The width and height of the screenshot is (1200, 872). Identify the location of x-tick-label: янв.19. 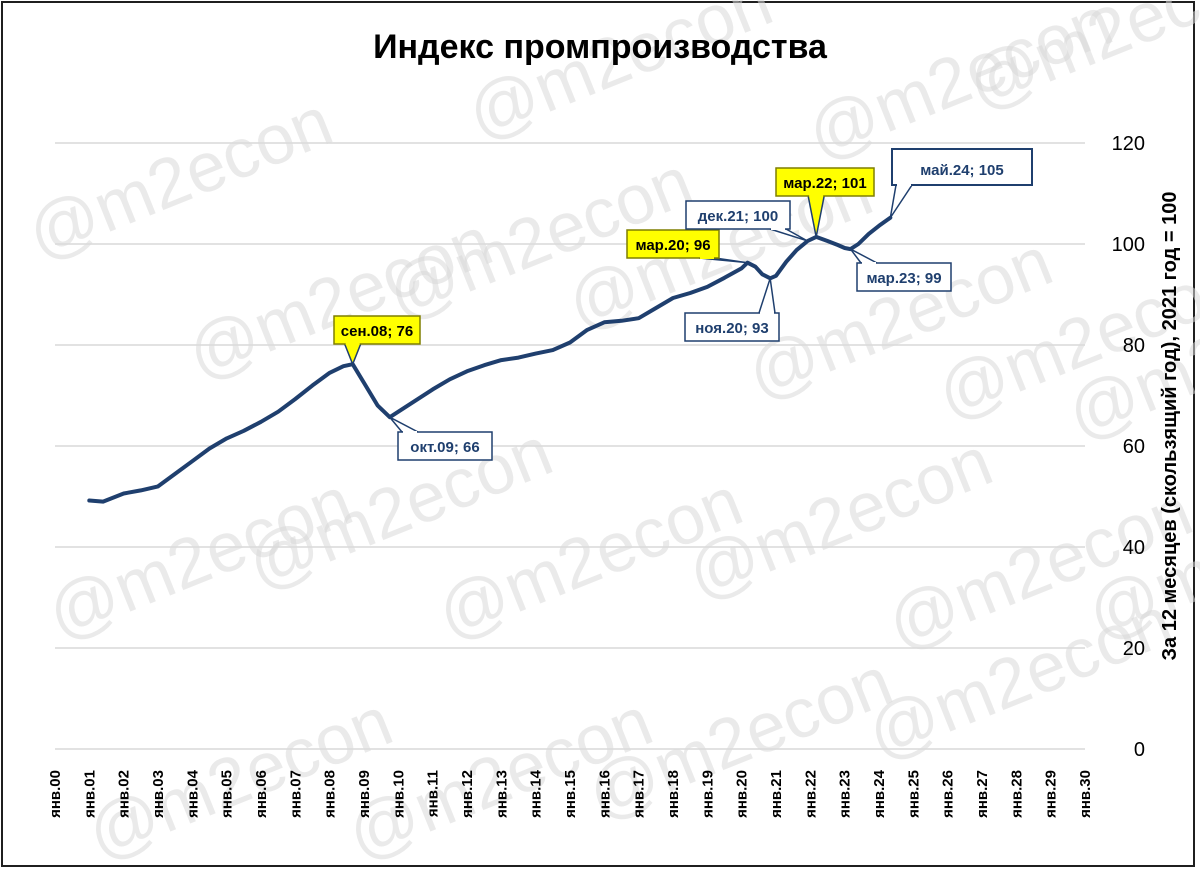
(707, 794).